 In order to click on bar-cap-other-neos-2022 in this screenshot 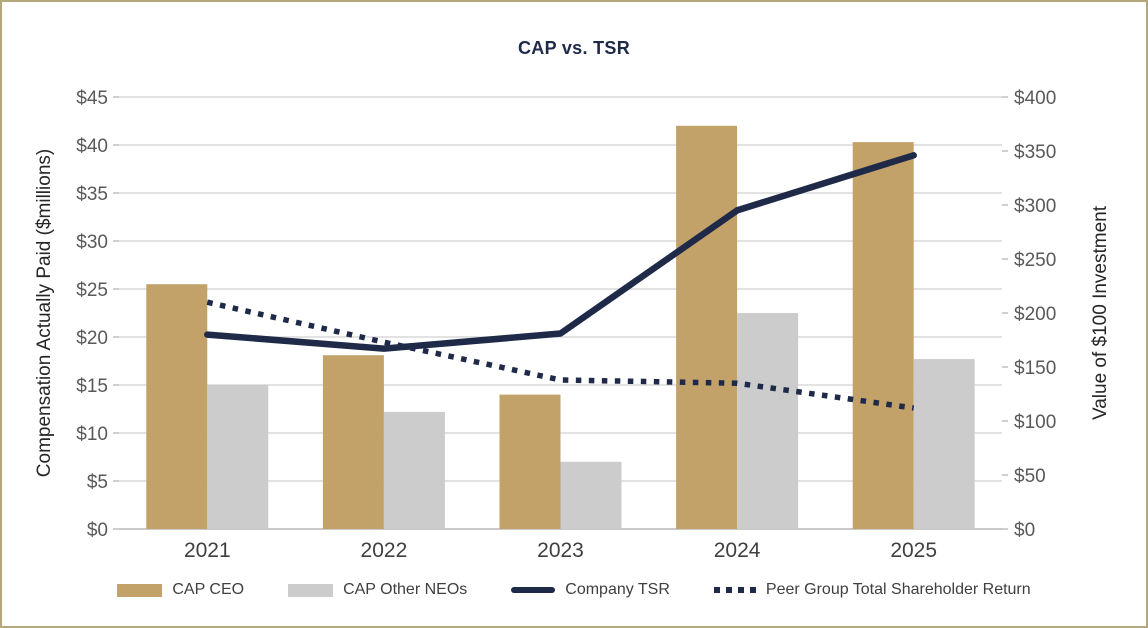, I will do `click(414, 470)`.